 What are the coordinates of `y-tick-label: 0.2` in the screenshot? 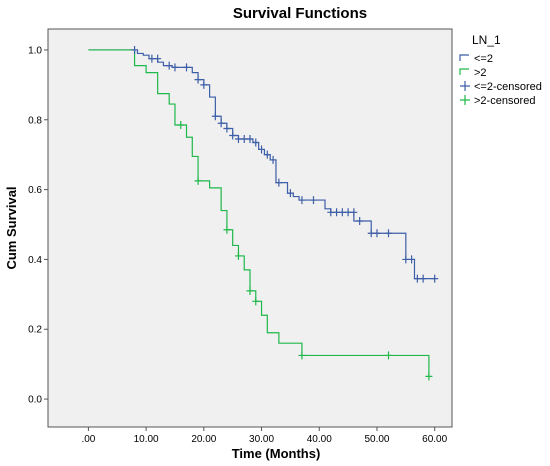 It's located at (35, 330).